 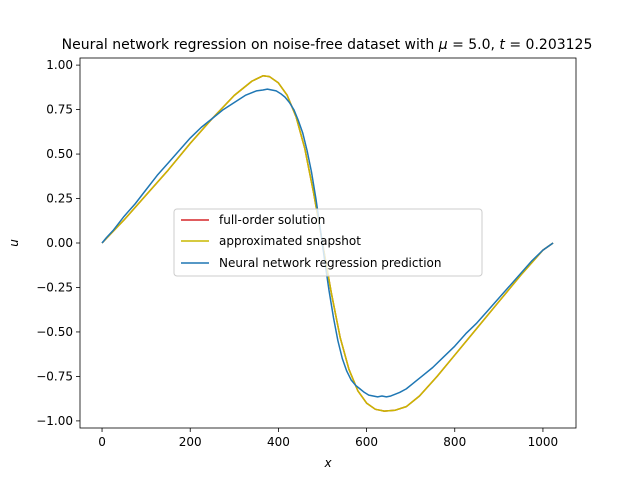 I want to click on x-axis: 0 200 400 600 800 1000, so click(x=328, y=438).